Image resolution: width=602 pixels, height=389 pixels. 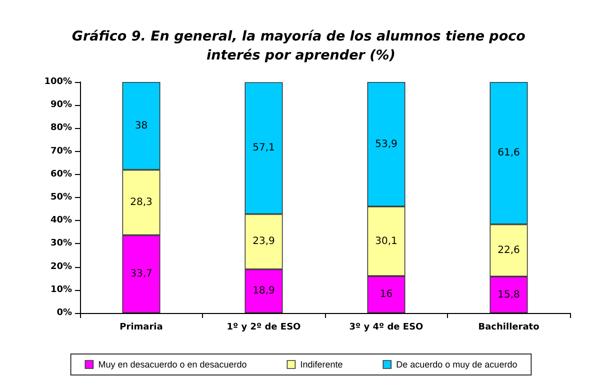 What do you see at coordinates (61, 197) in the screenshot?
I see `y-tick-label: 50%` at bounding box center [61, 197].